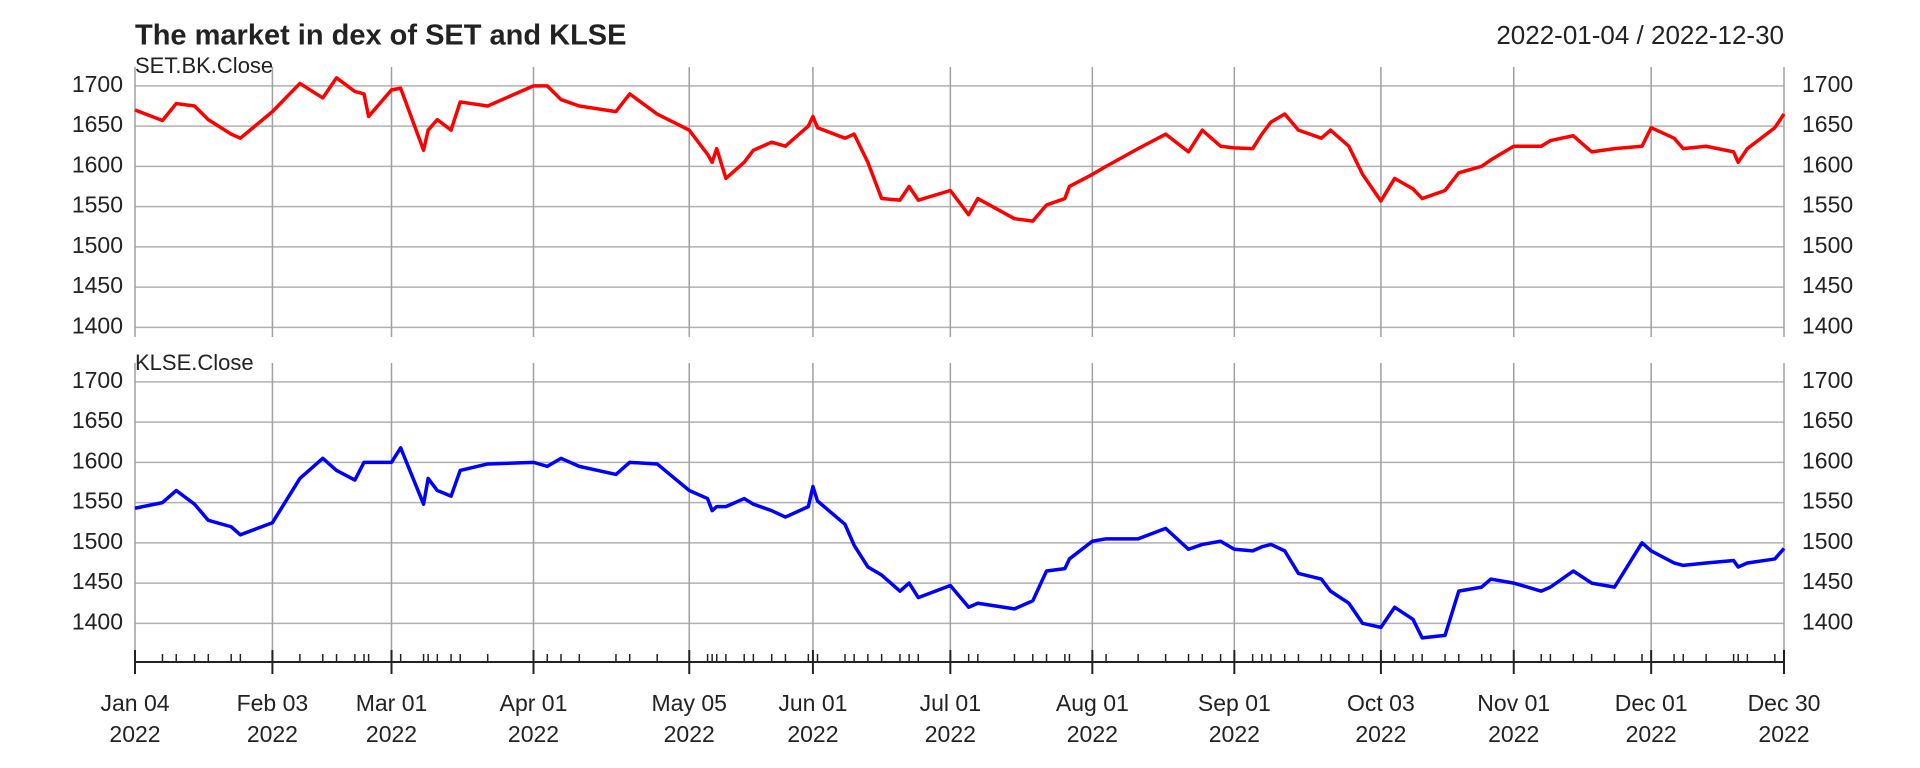 The width and height of the screenshot is (1920, 768). I want to click on x-tick-label: Aug 01 2022, so click(1092, 718).